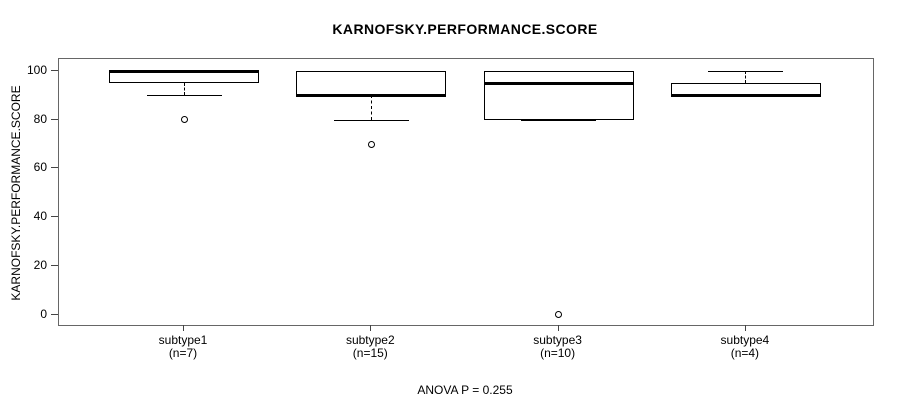  Describe the element at coordinates (557, 340) in the screenshot. I see `category-name: subtype3` at that location.